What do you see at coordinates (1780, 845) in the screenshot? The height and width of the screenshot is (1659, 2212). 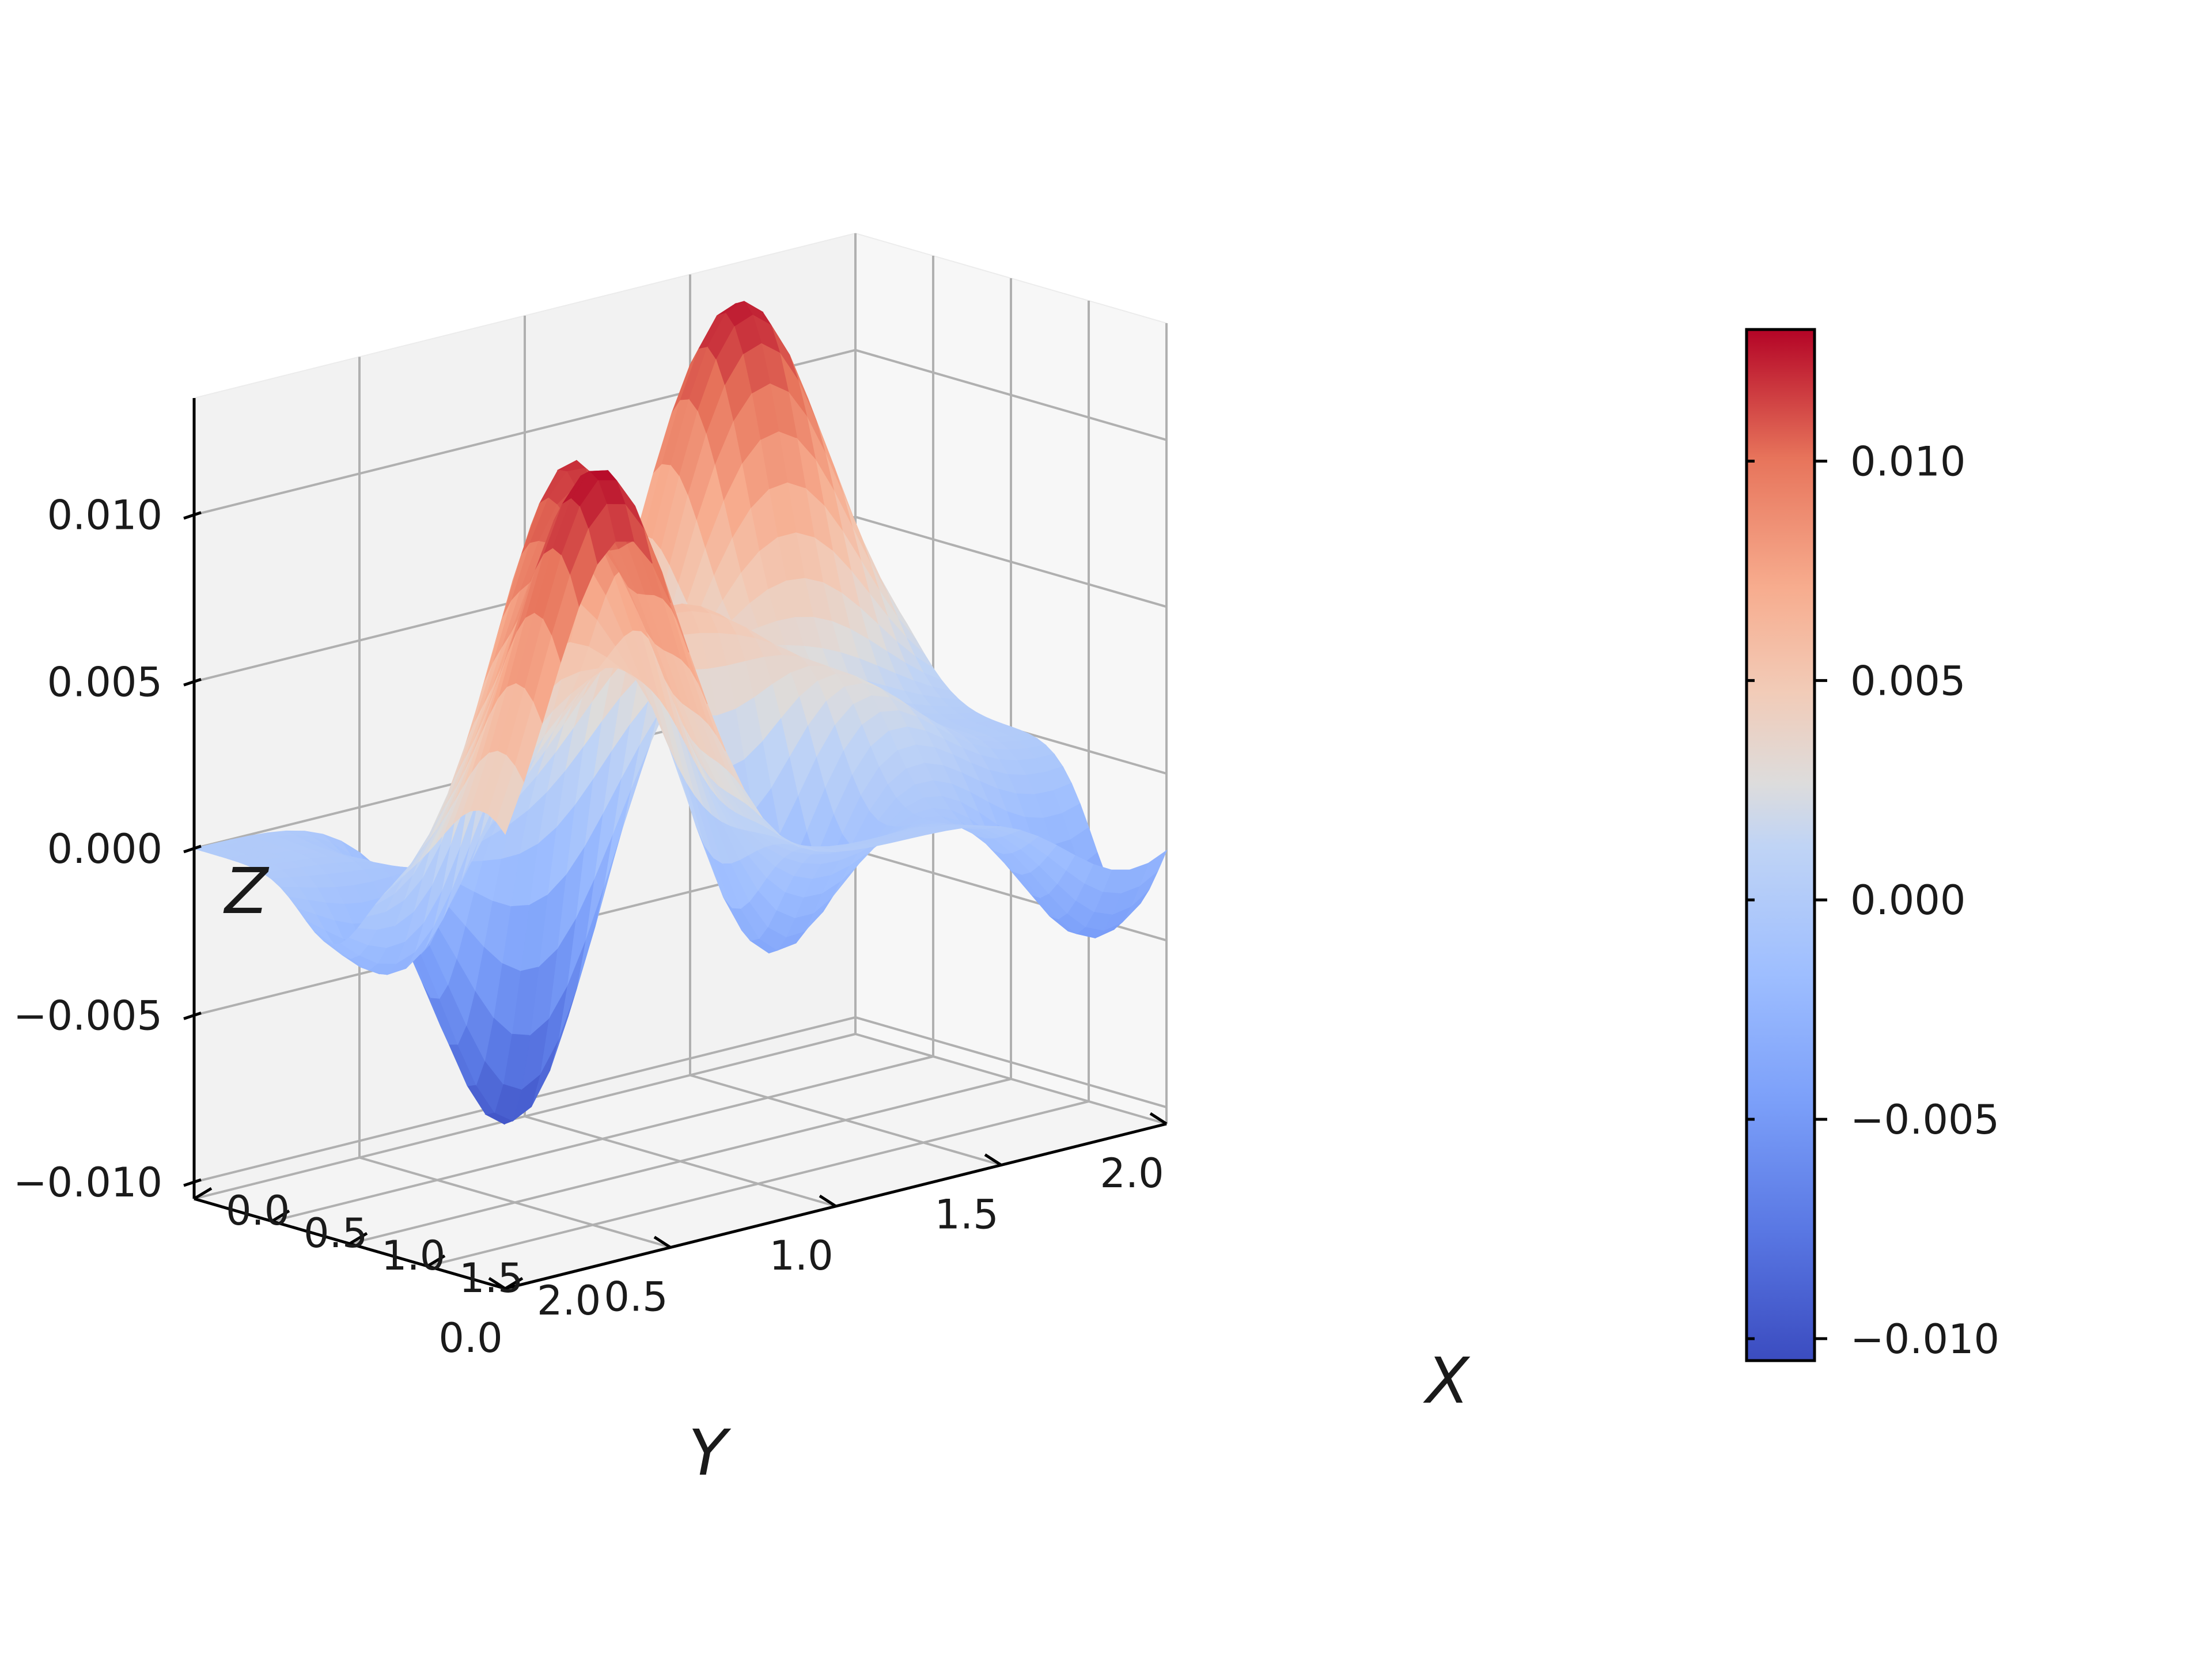 I see `colorbar` at bounding box center [1780, 845].